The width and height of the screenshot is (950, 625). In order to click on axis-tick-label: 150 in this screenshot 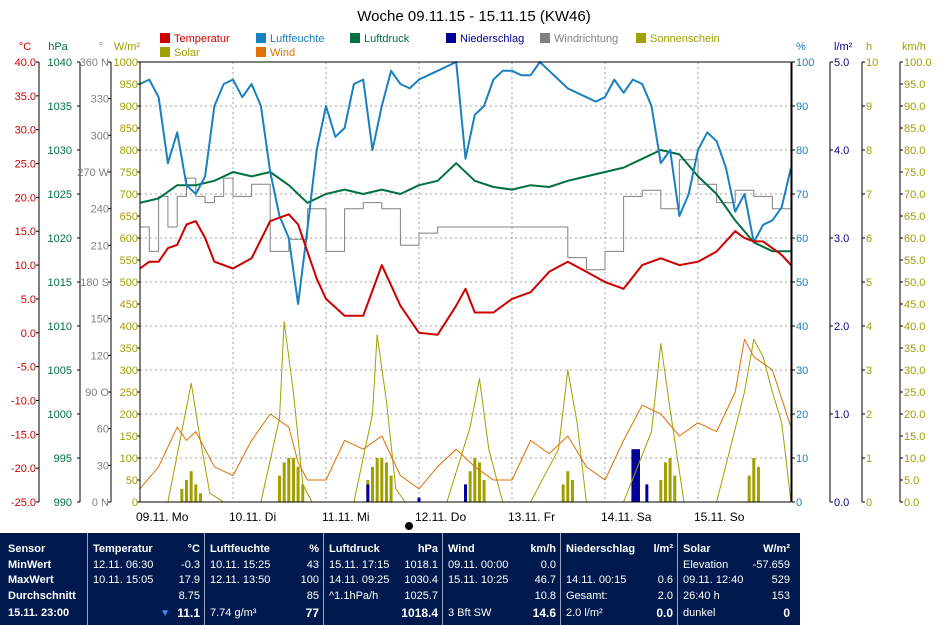, I will do `click(100, 320)`.